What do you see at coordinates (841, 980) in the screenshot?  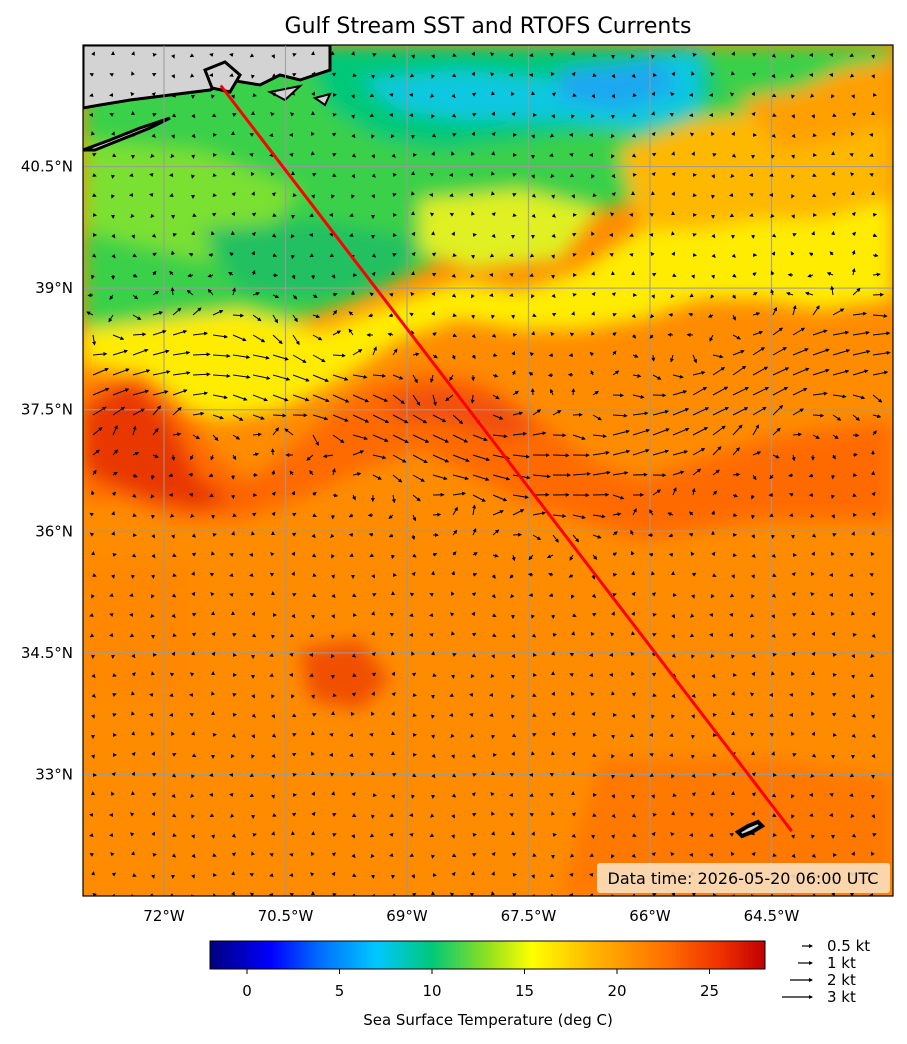 I see `quiver-key-label: 2 kt` at bounding box center [841, 980].